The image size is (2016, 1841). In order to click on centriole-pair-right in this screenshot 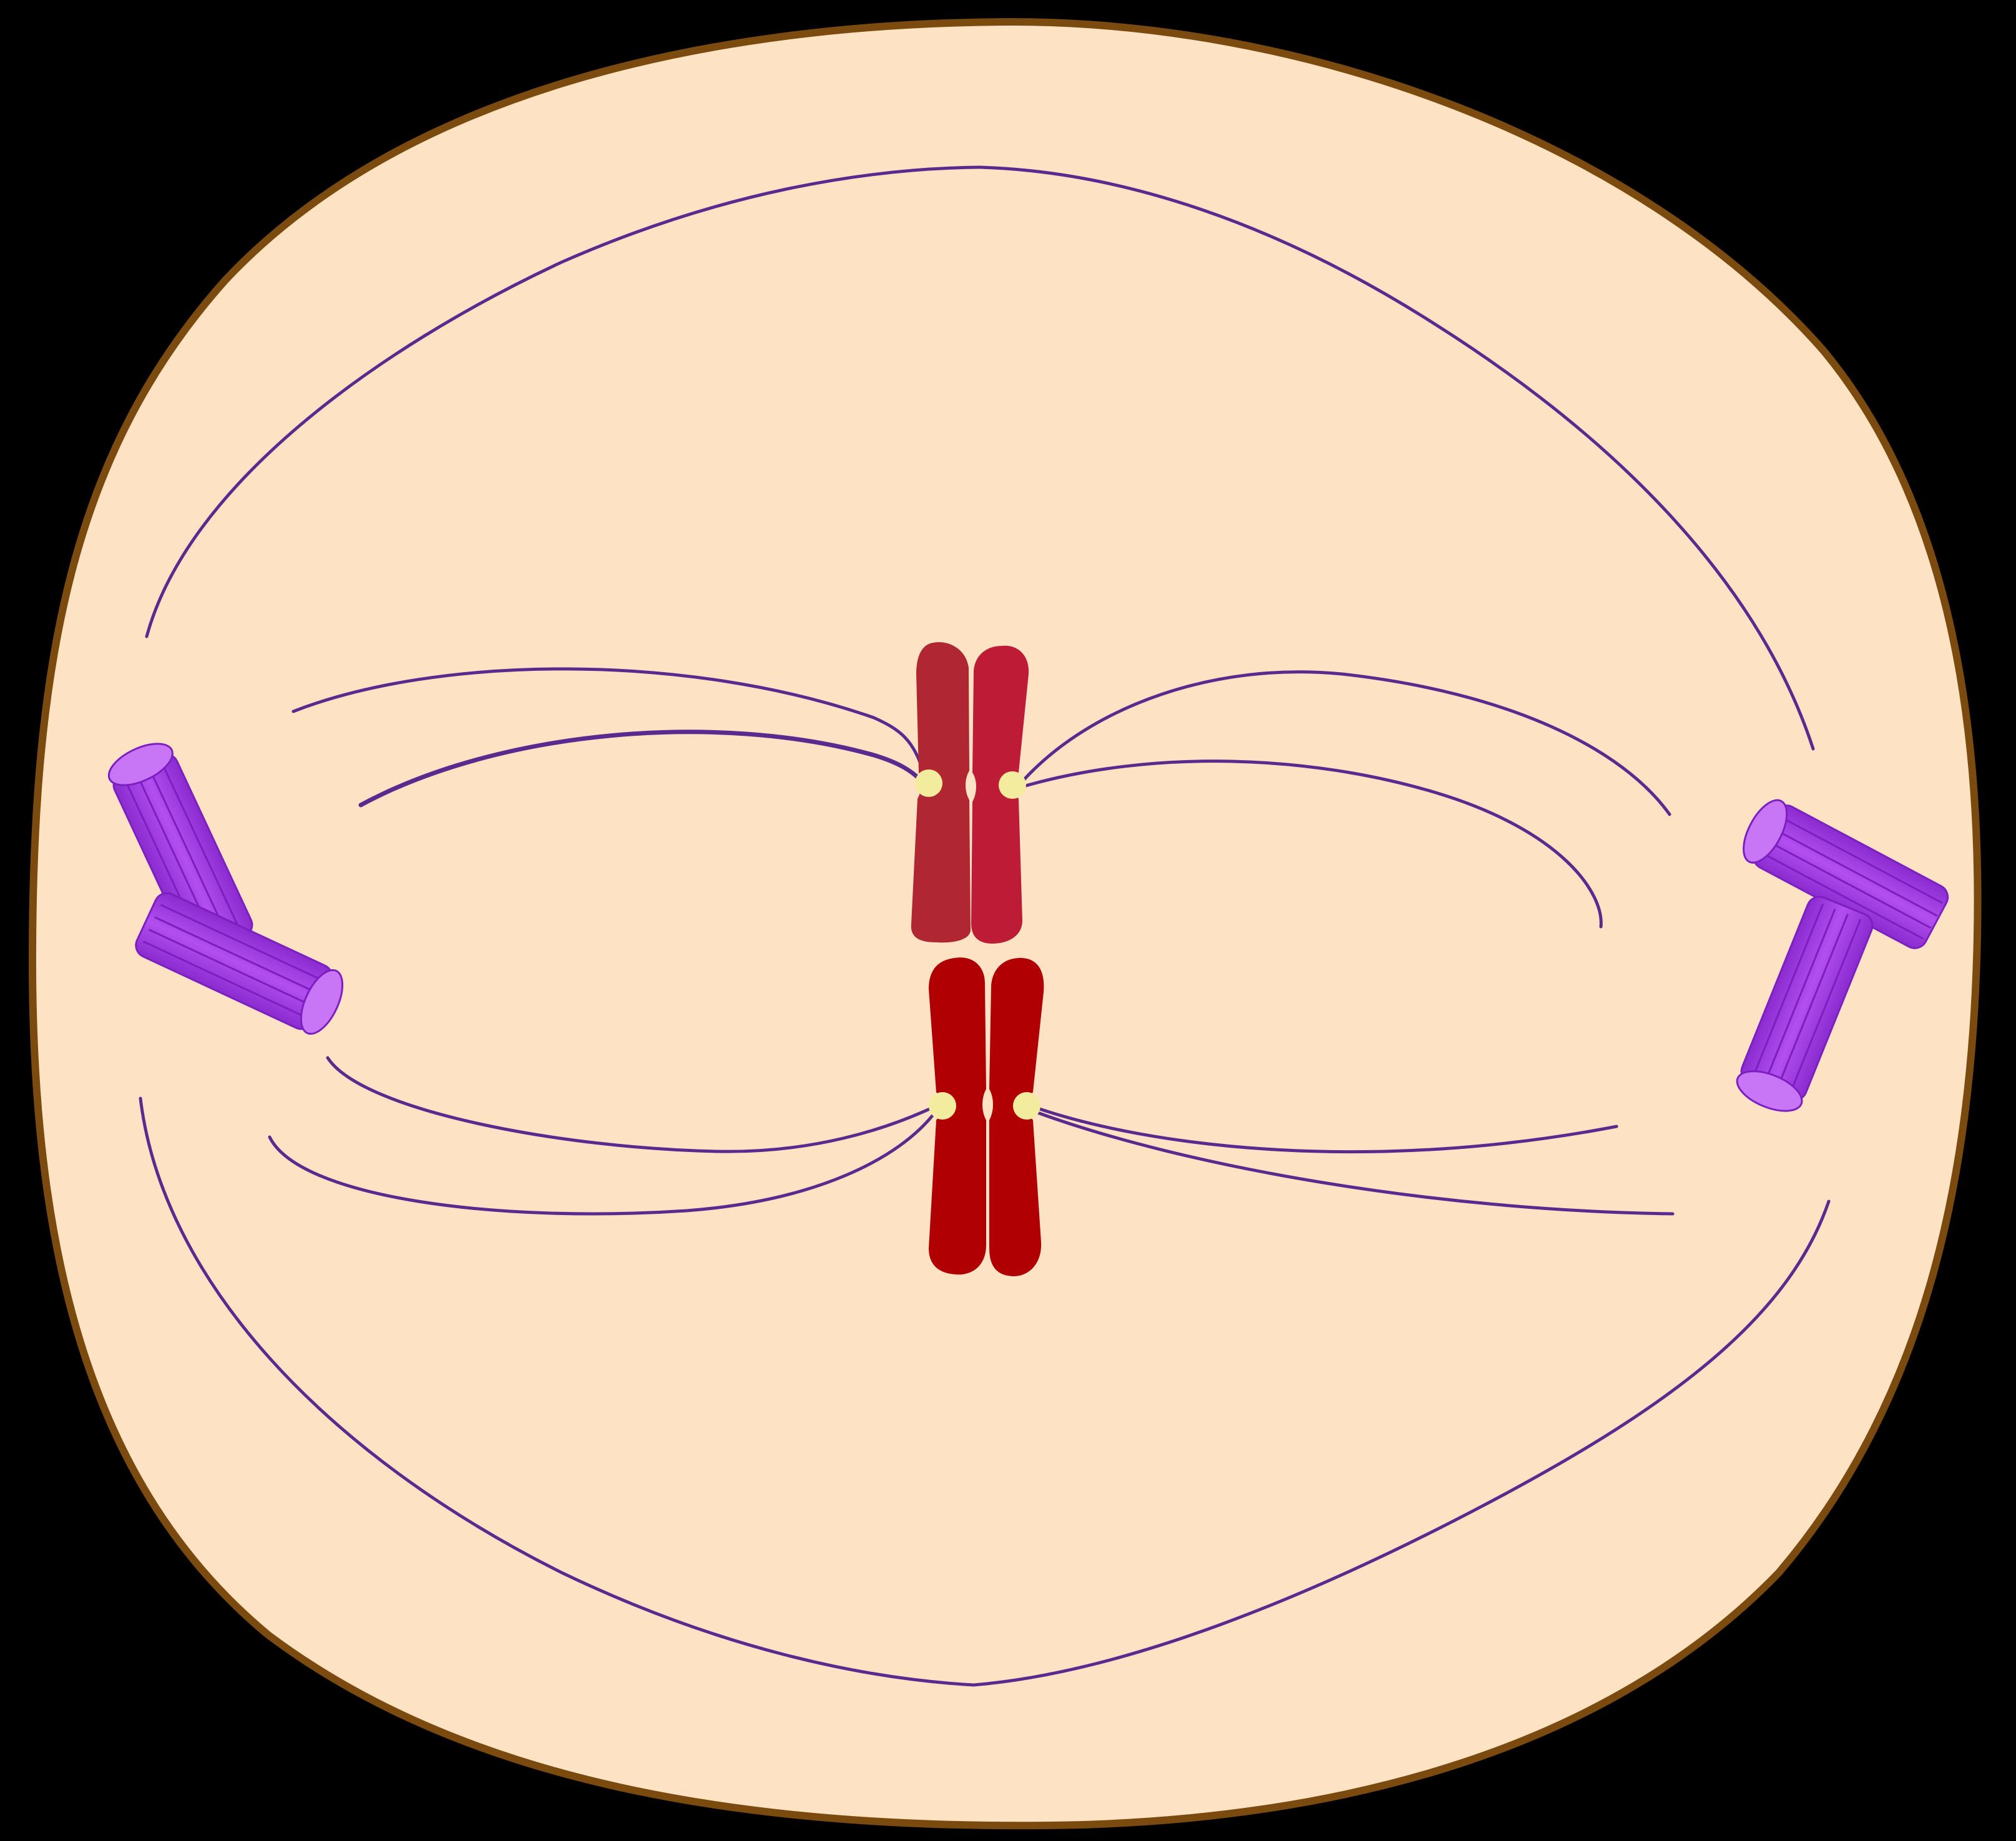, I will do `click(1842, 955)`.